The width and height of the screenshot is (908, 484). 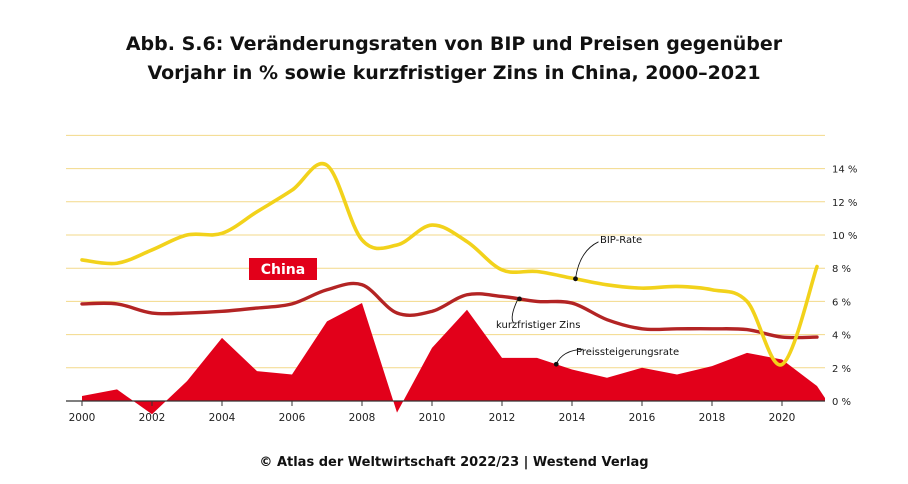 I want to click on y-tick-label: 12 %, so click(x=844, y=203).